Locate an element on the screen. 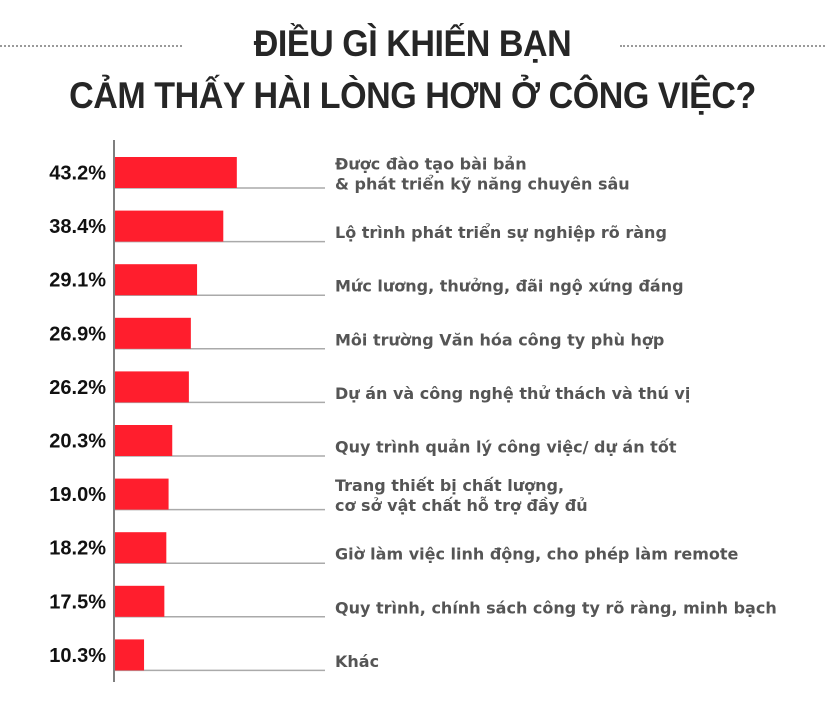  value-label: 19.0% is located at coordinates (77, 495).